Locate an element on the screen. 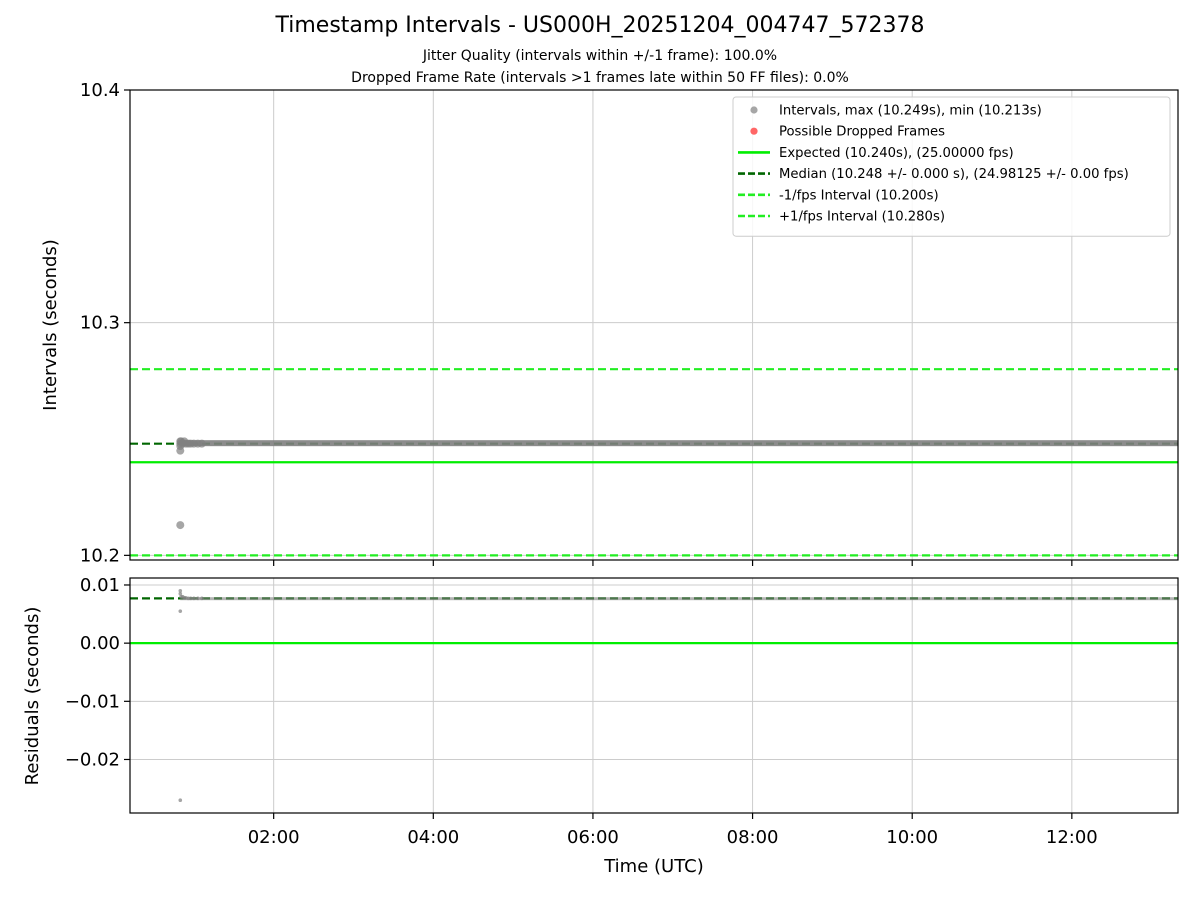 The height and width of the screenshot is (900, 1200). residuals-y-tick-label: 0.01 is located at coordinates (100, 585).